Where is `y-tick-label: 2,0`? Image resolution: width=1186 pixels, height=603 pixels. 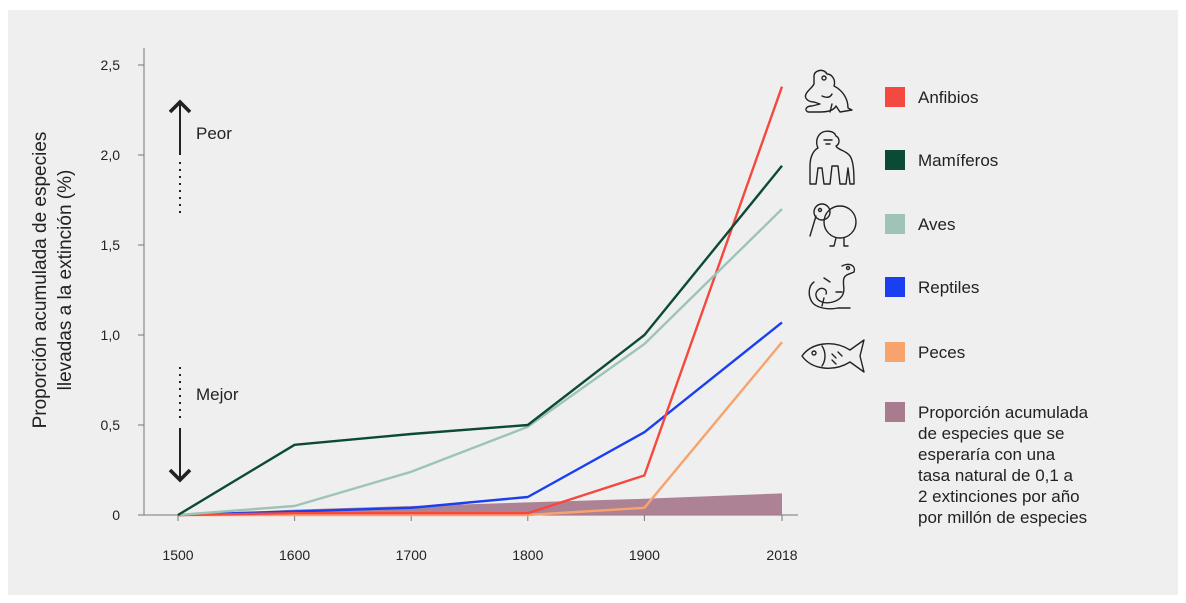 y-tick-label: 2,0 is located at coordinates (111, 155).